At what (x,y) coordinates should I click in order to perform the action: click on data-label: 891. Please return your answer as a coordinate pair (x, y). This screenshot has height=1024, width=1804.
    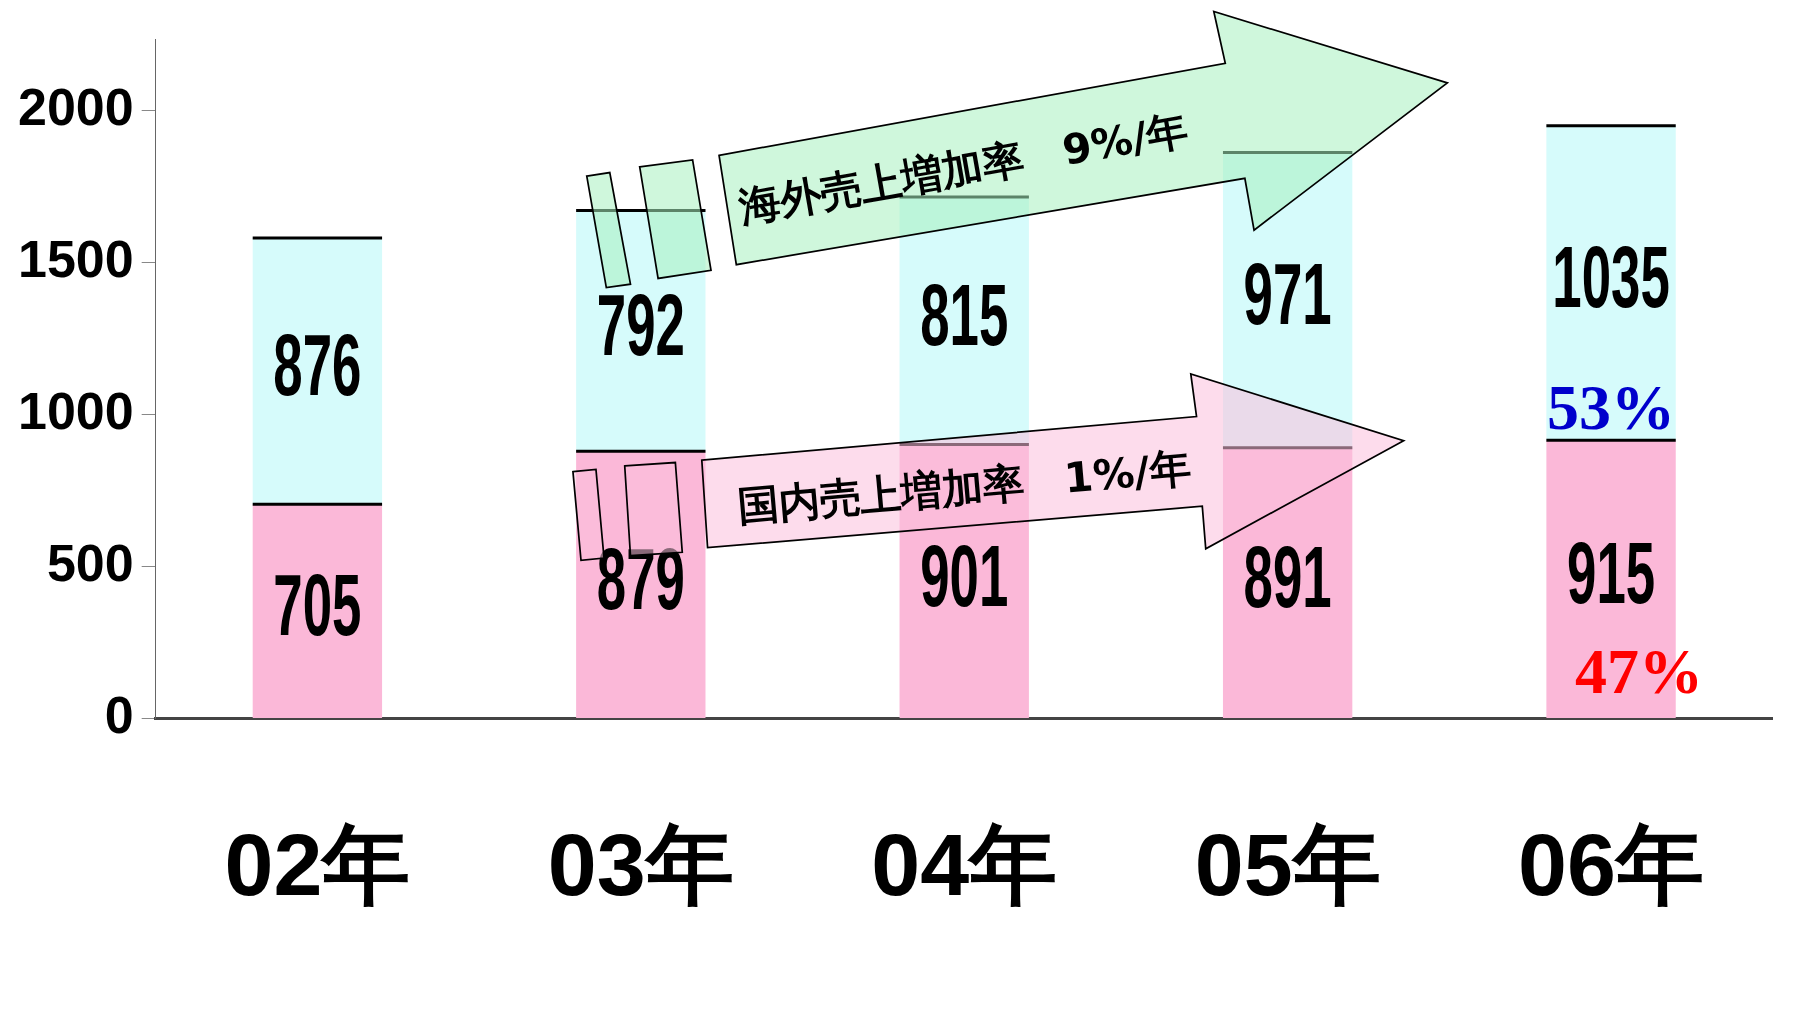
    Looking at the image, I should click on (1287, 576).